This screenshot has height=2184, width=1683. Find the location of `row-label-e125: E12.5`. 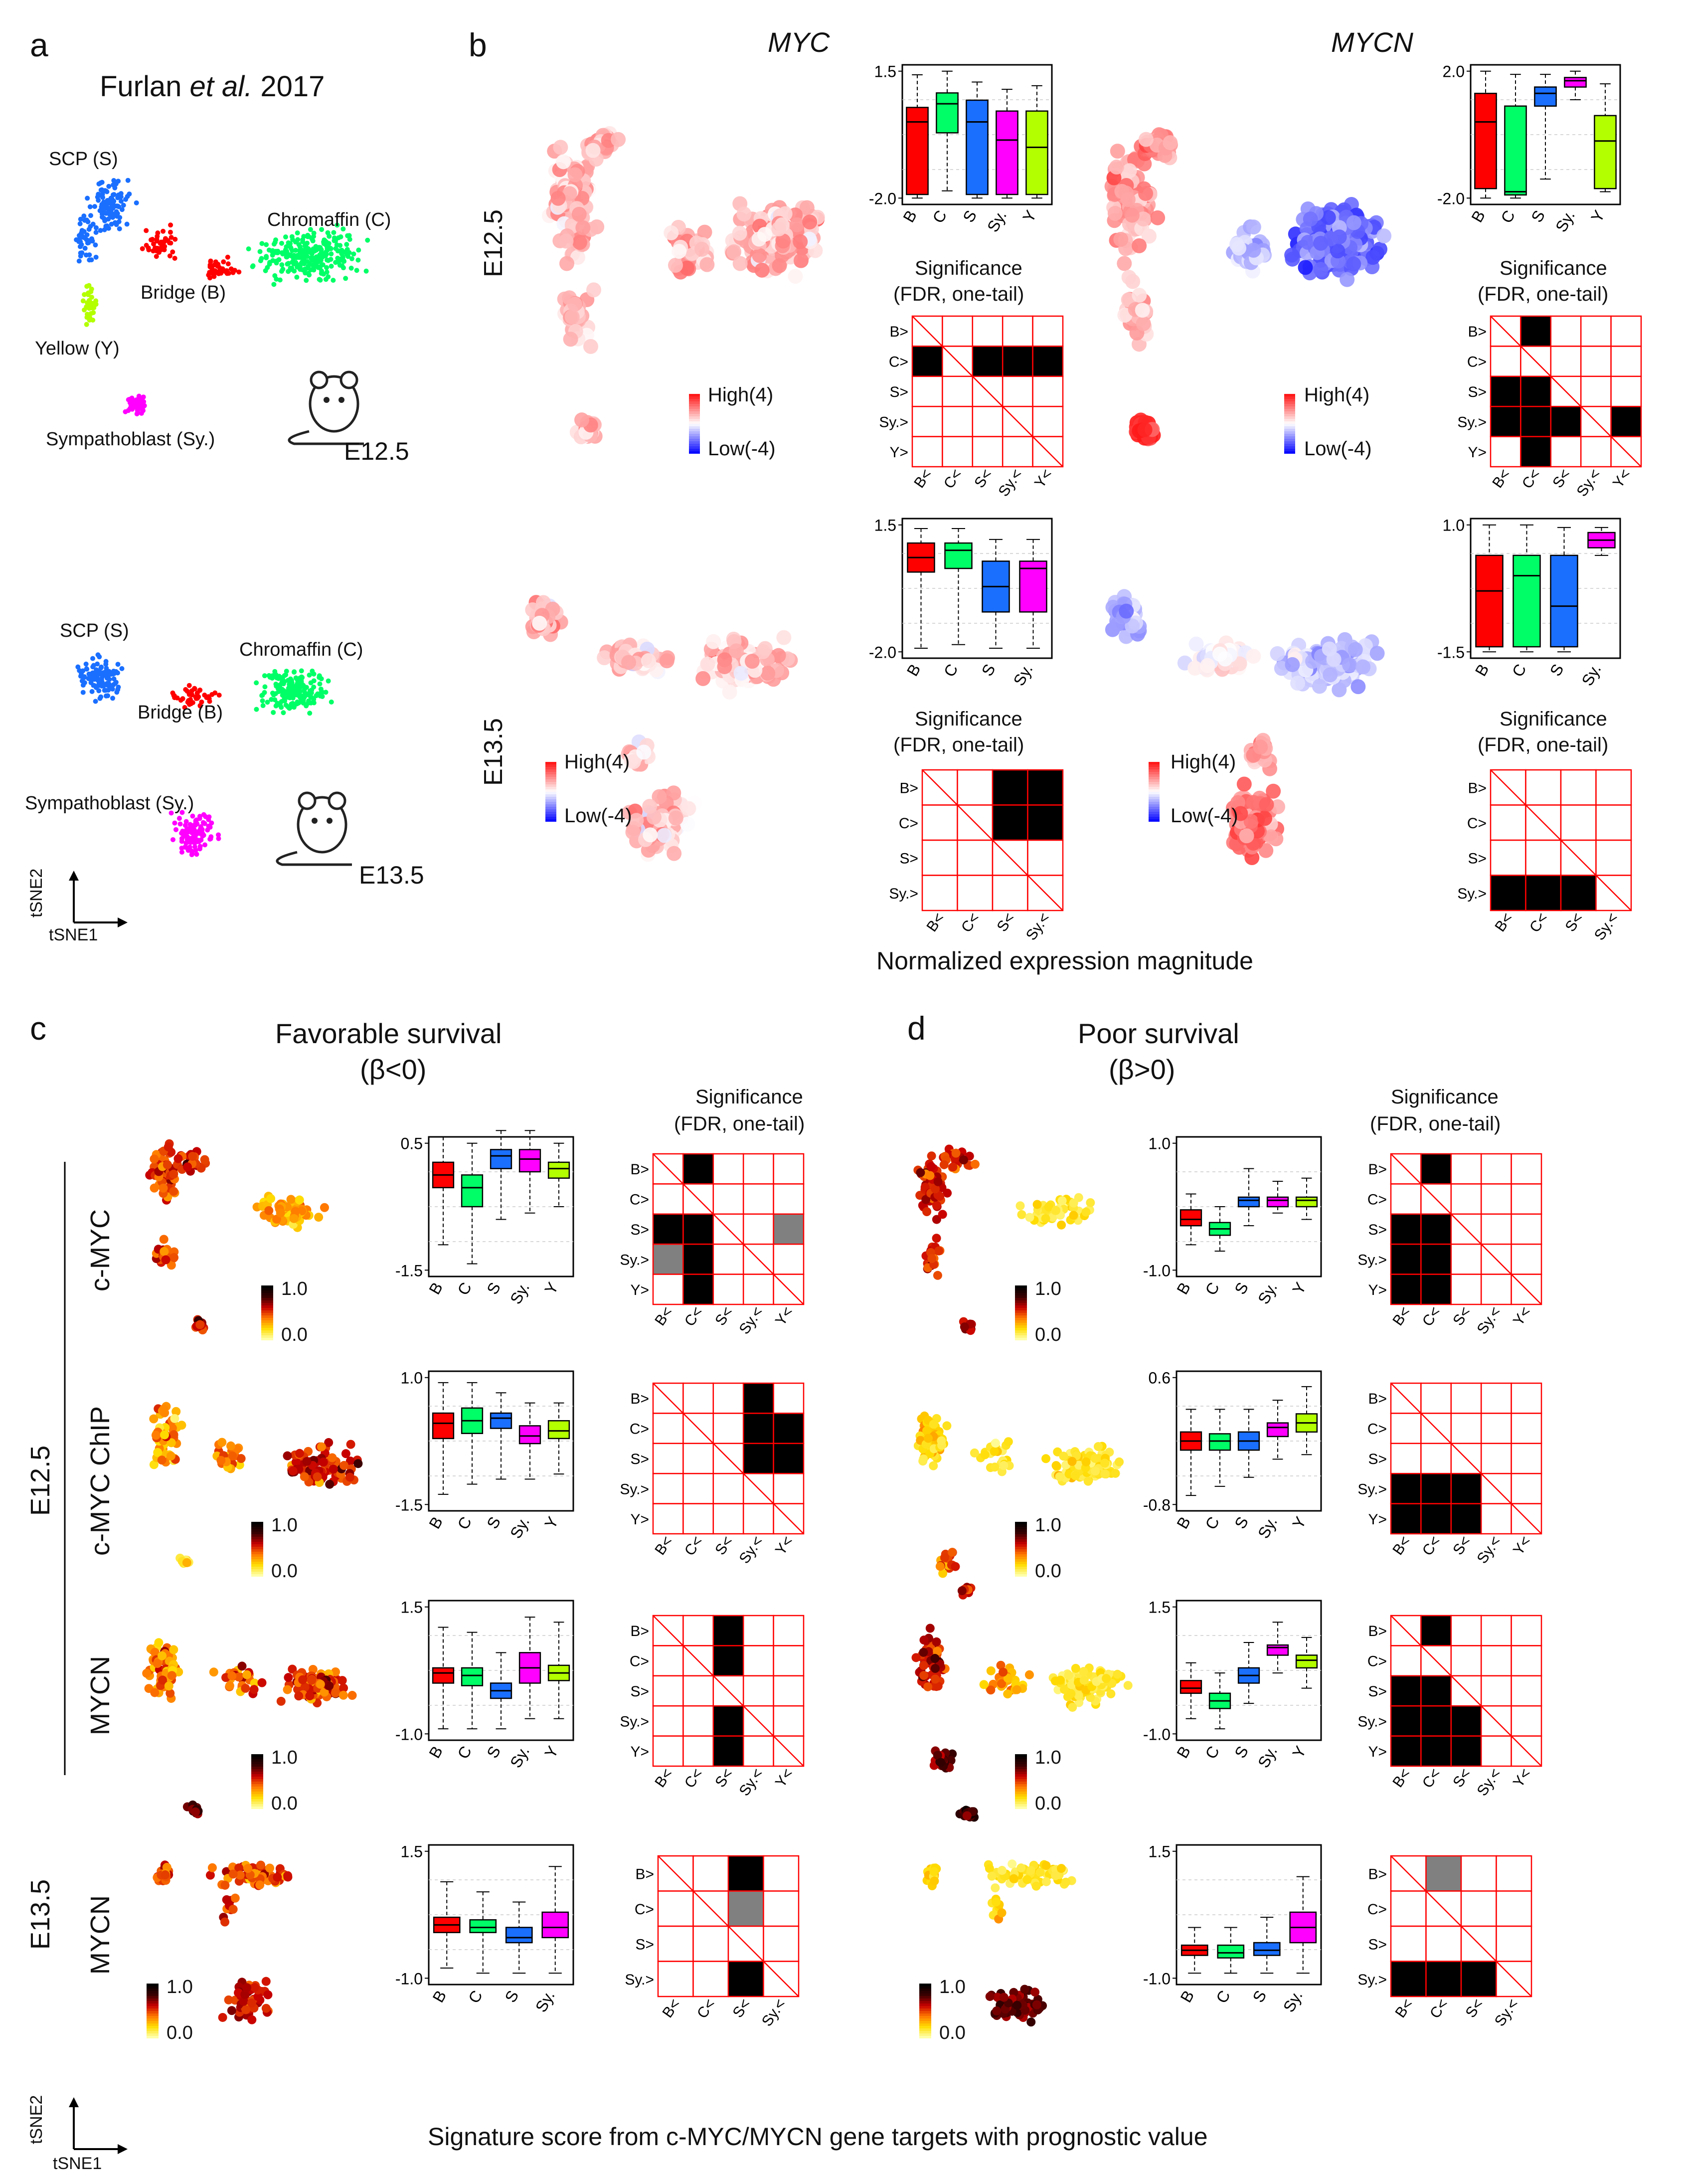

row-label-e125: E12.5 is located at coordinates (494, 243).